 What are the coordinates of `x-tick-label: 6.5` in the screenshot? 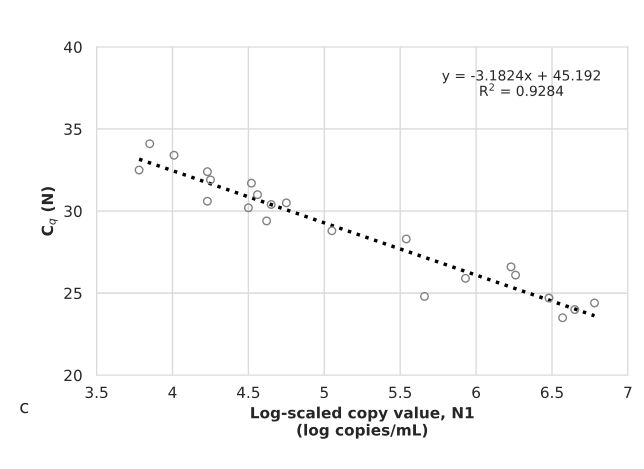 It's located at (551, 392).